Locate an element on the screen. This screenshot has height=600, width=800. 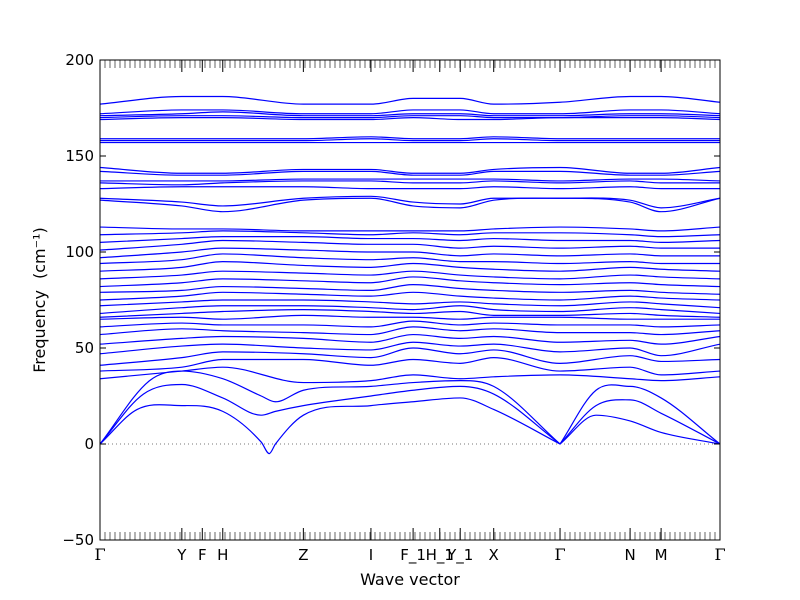
x-tick-label: Y is located at coordinates (181, 555).